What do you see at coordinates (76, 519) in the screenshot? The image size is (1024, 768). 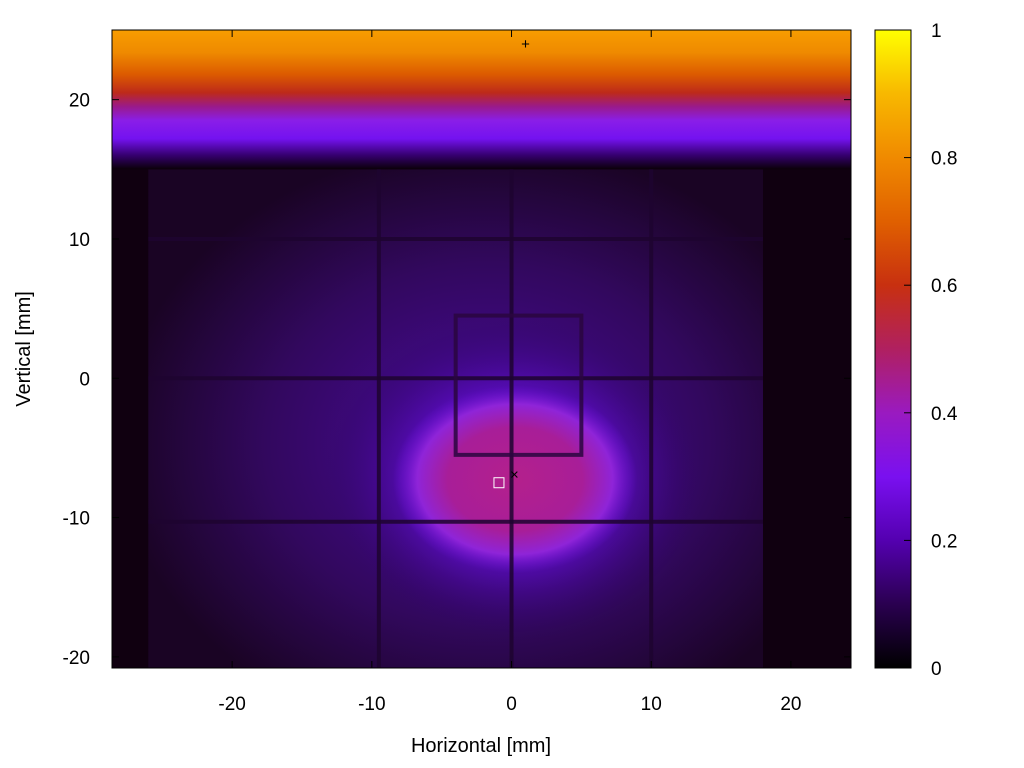 I see `y-tick-label: -10` at bounding box center [76, 519].